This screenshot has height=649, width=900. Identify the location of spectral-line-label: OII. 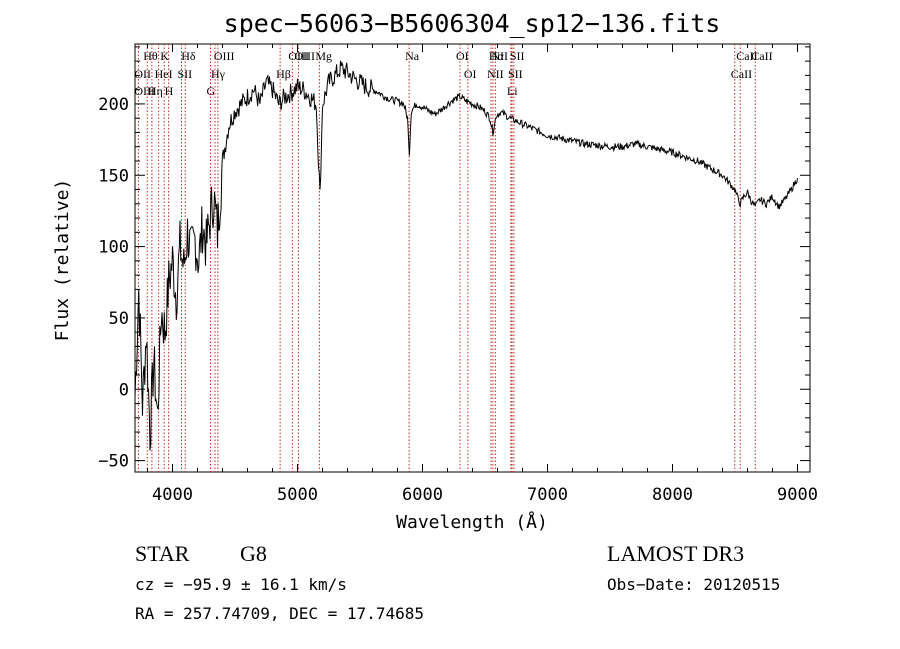
(142, 74).